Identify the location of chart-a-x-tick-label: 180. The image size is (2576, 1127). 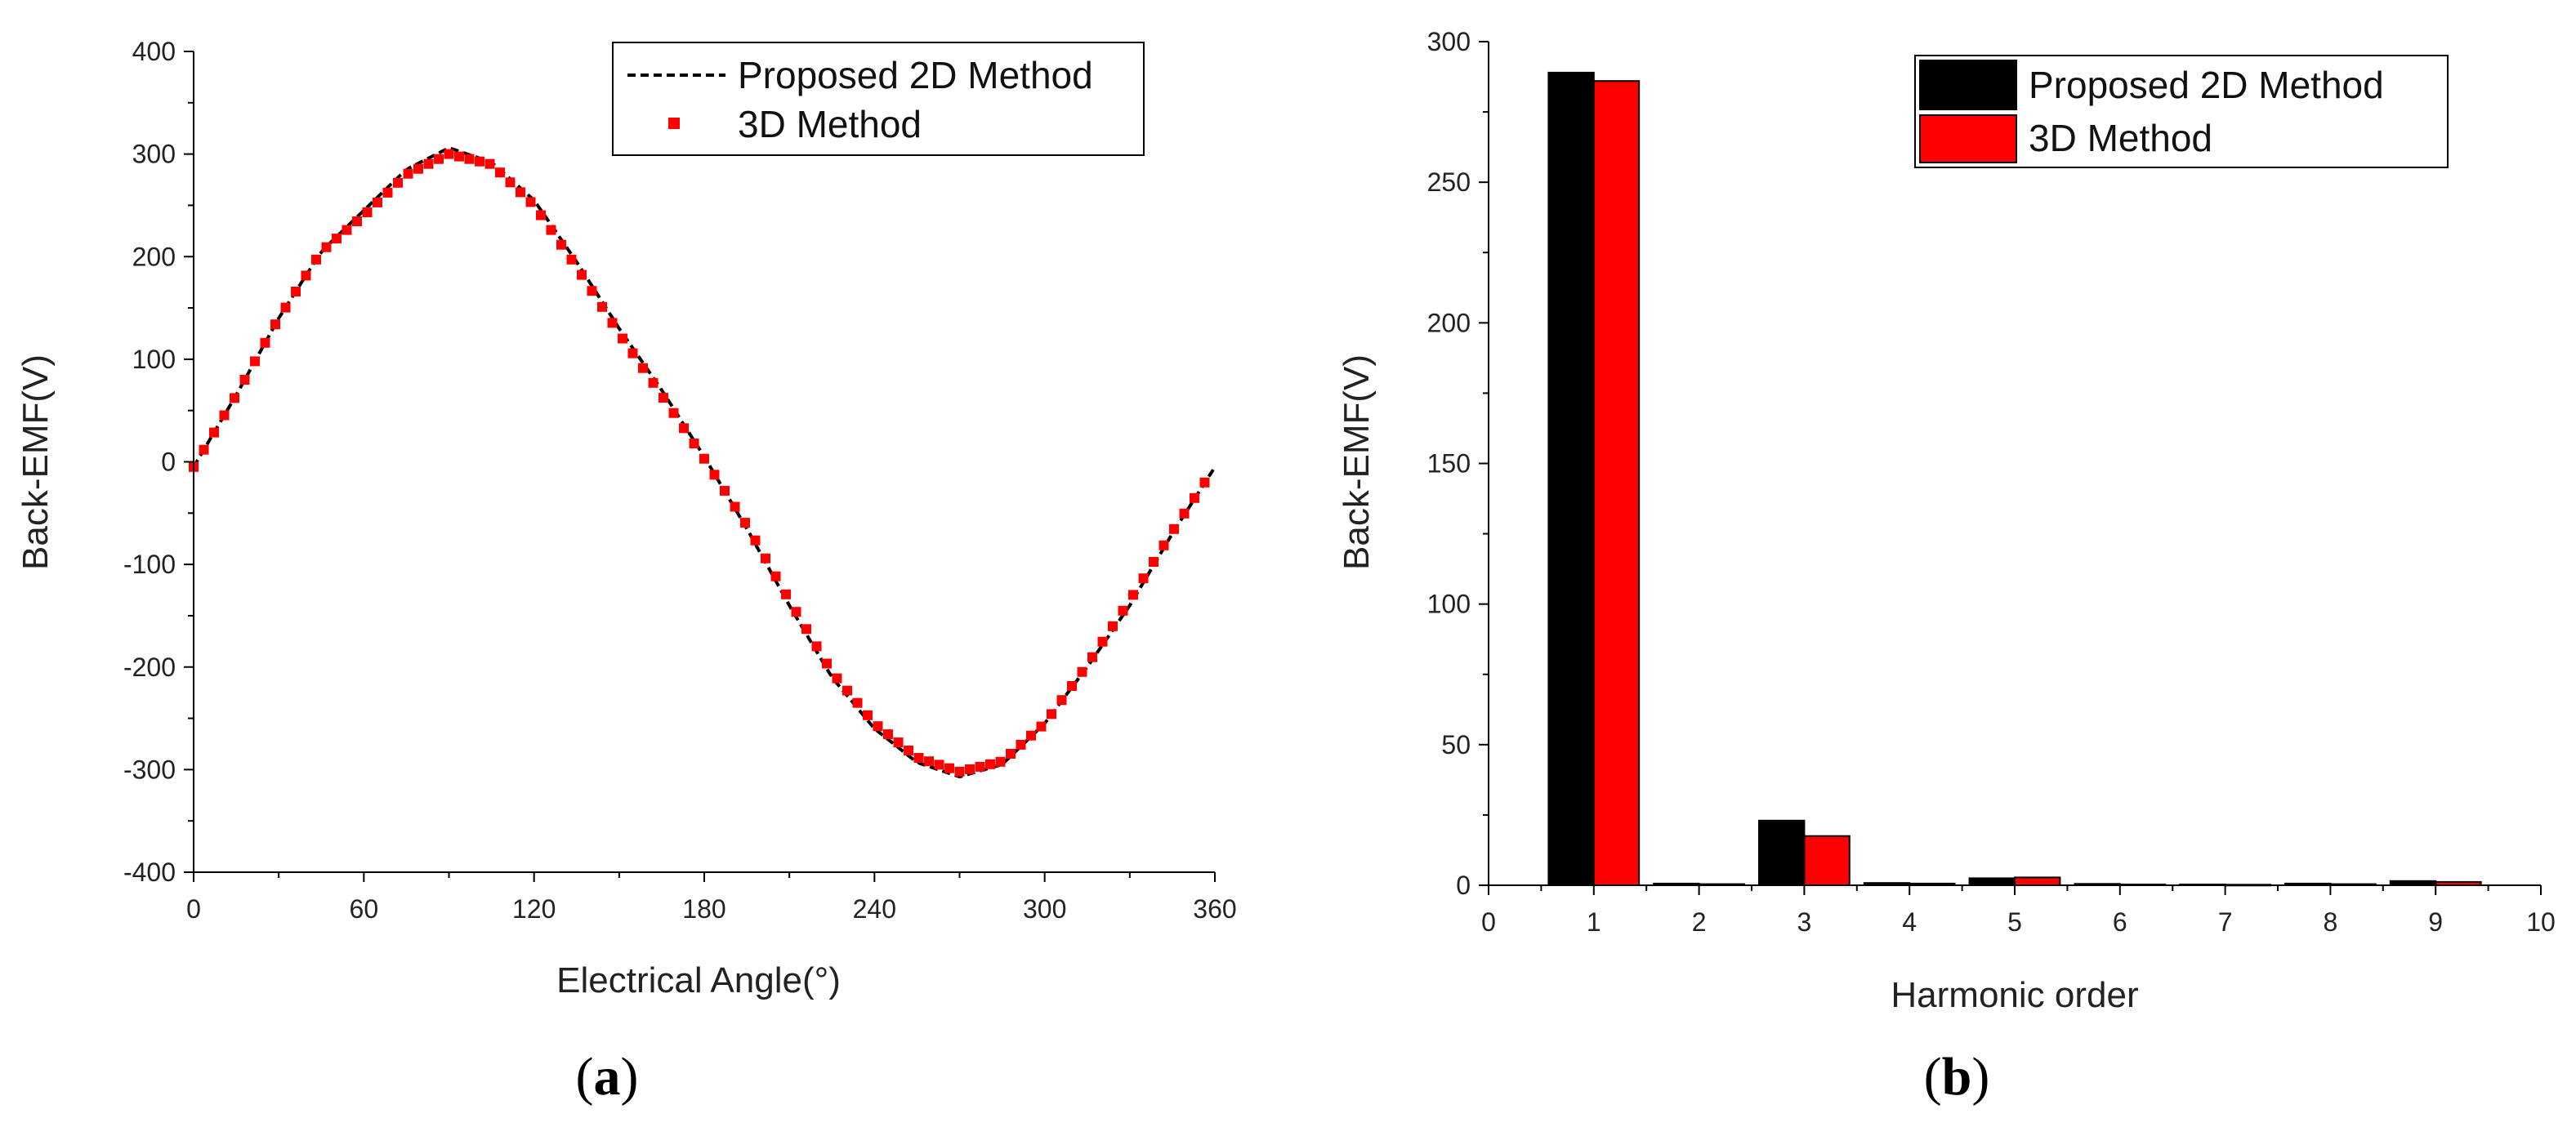
(704, 909).